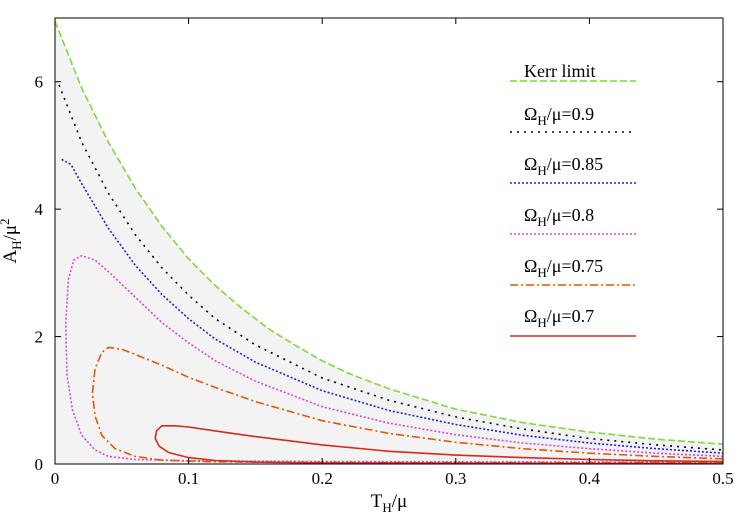  What do you see at coordinates (39, 337) in the screenshot?
I see `y-tick-label-1: 2` at bounding box center [39, 337].